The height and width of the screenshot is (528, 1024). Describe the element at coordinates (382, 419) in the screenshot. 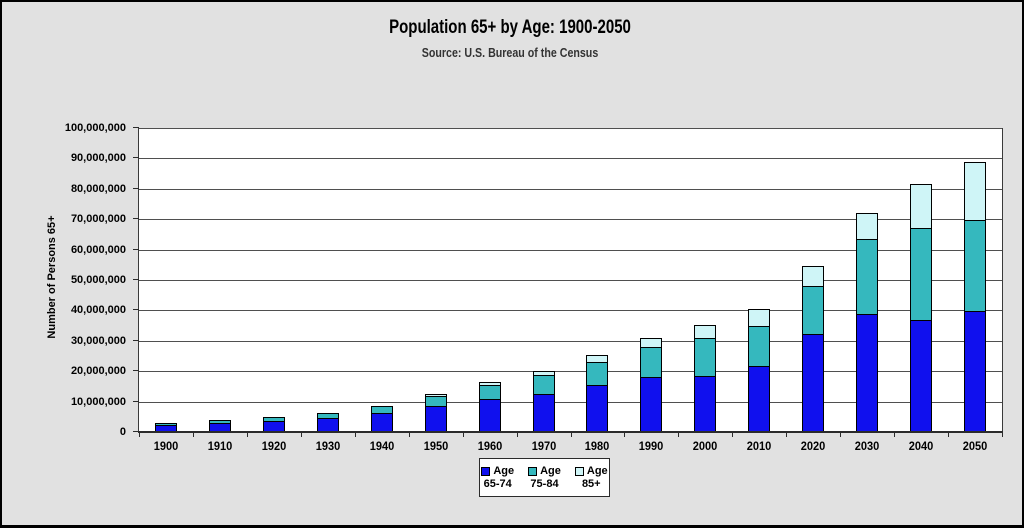

I see `bar-1940` at that location.